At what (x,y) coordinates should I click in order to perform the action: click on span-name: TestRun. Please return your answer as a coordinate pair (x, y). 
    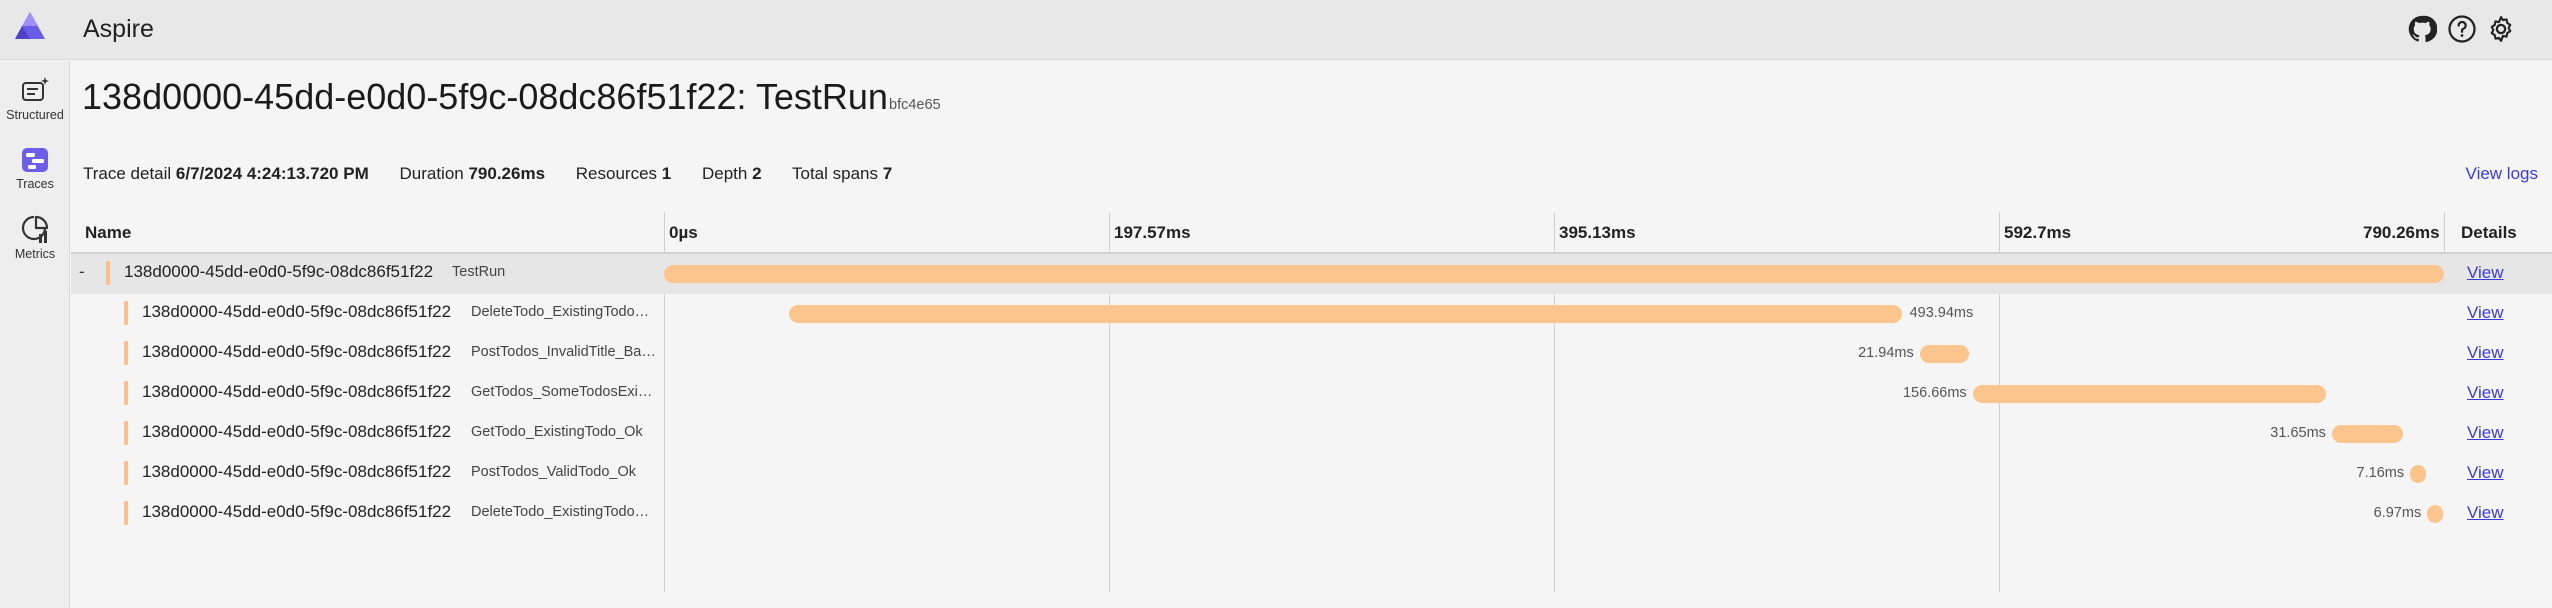
    Looking at the image, I should click on (479, 272).